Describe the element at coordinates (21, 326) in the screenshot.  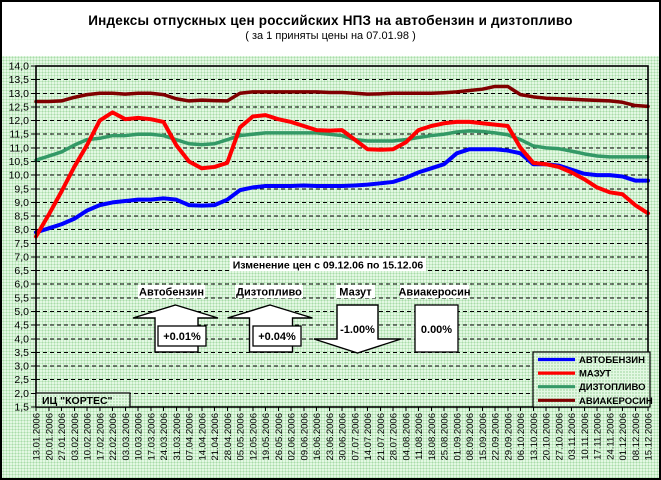
I see `y-tick-label: 4,5` at that location.